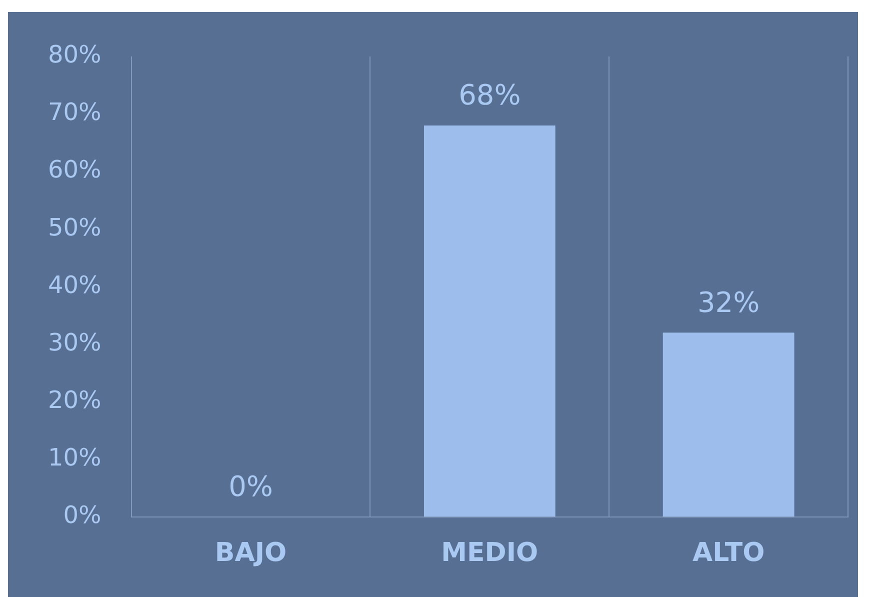  Describe the element at coordinates (75, 170) in the screenshot. I see `y-tick-label: 60%` at that location.